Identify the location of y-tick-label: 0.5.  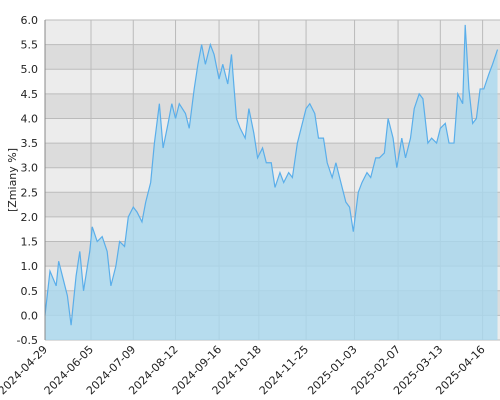
(30, 291).